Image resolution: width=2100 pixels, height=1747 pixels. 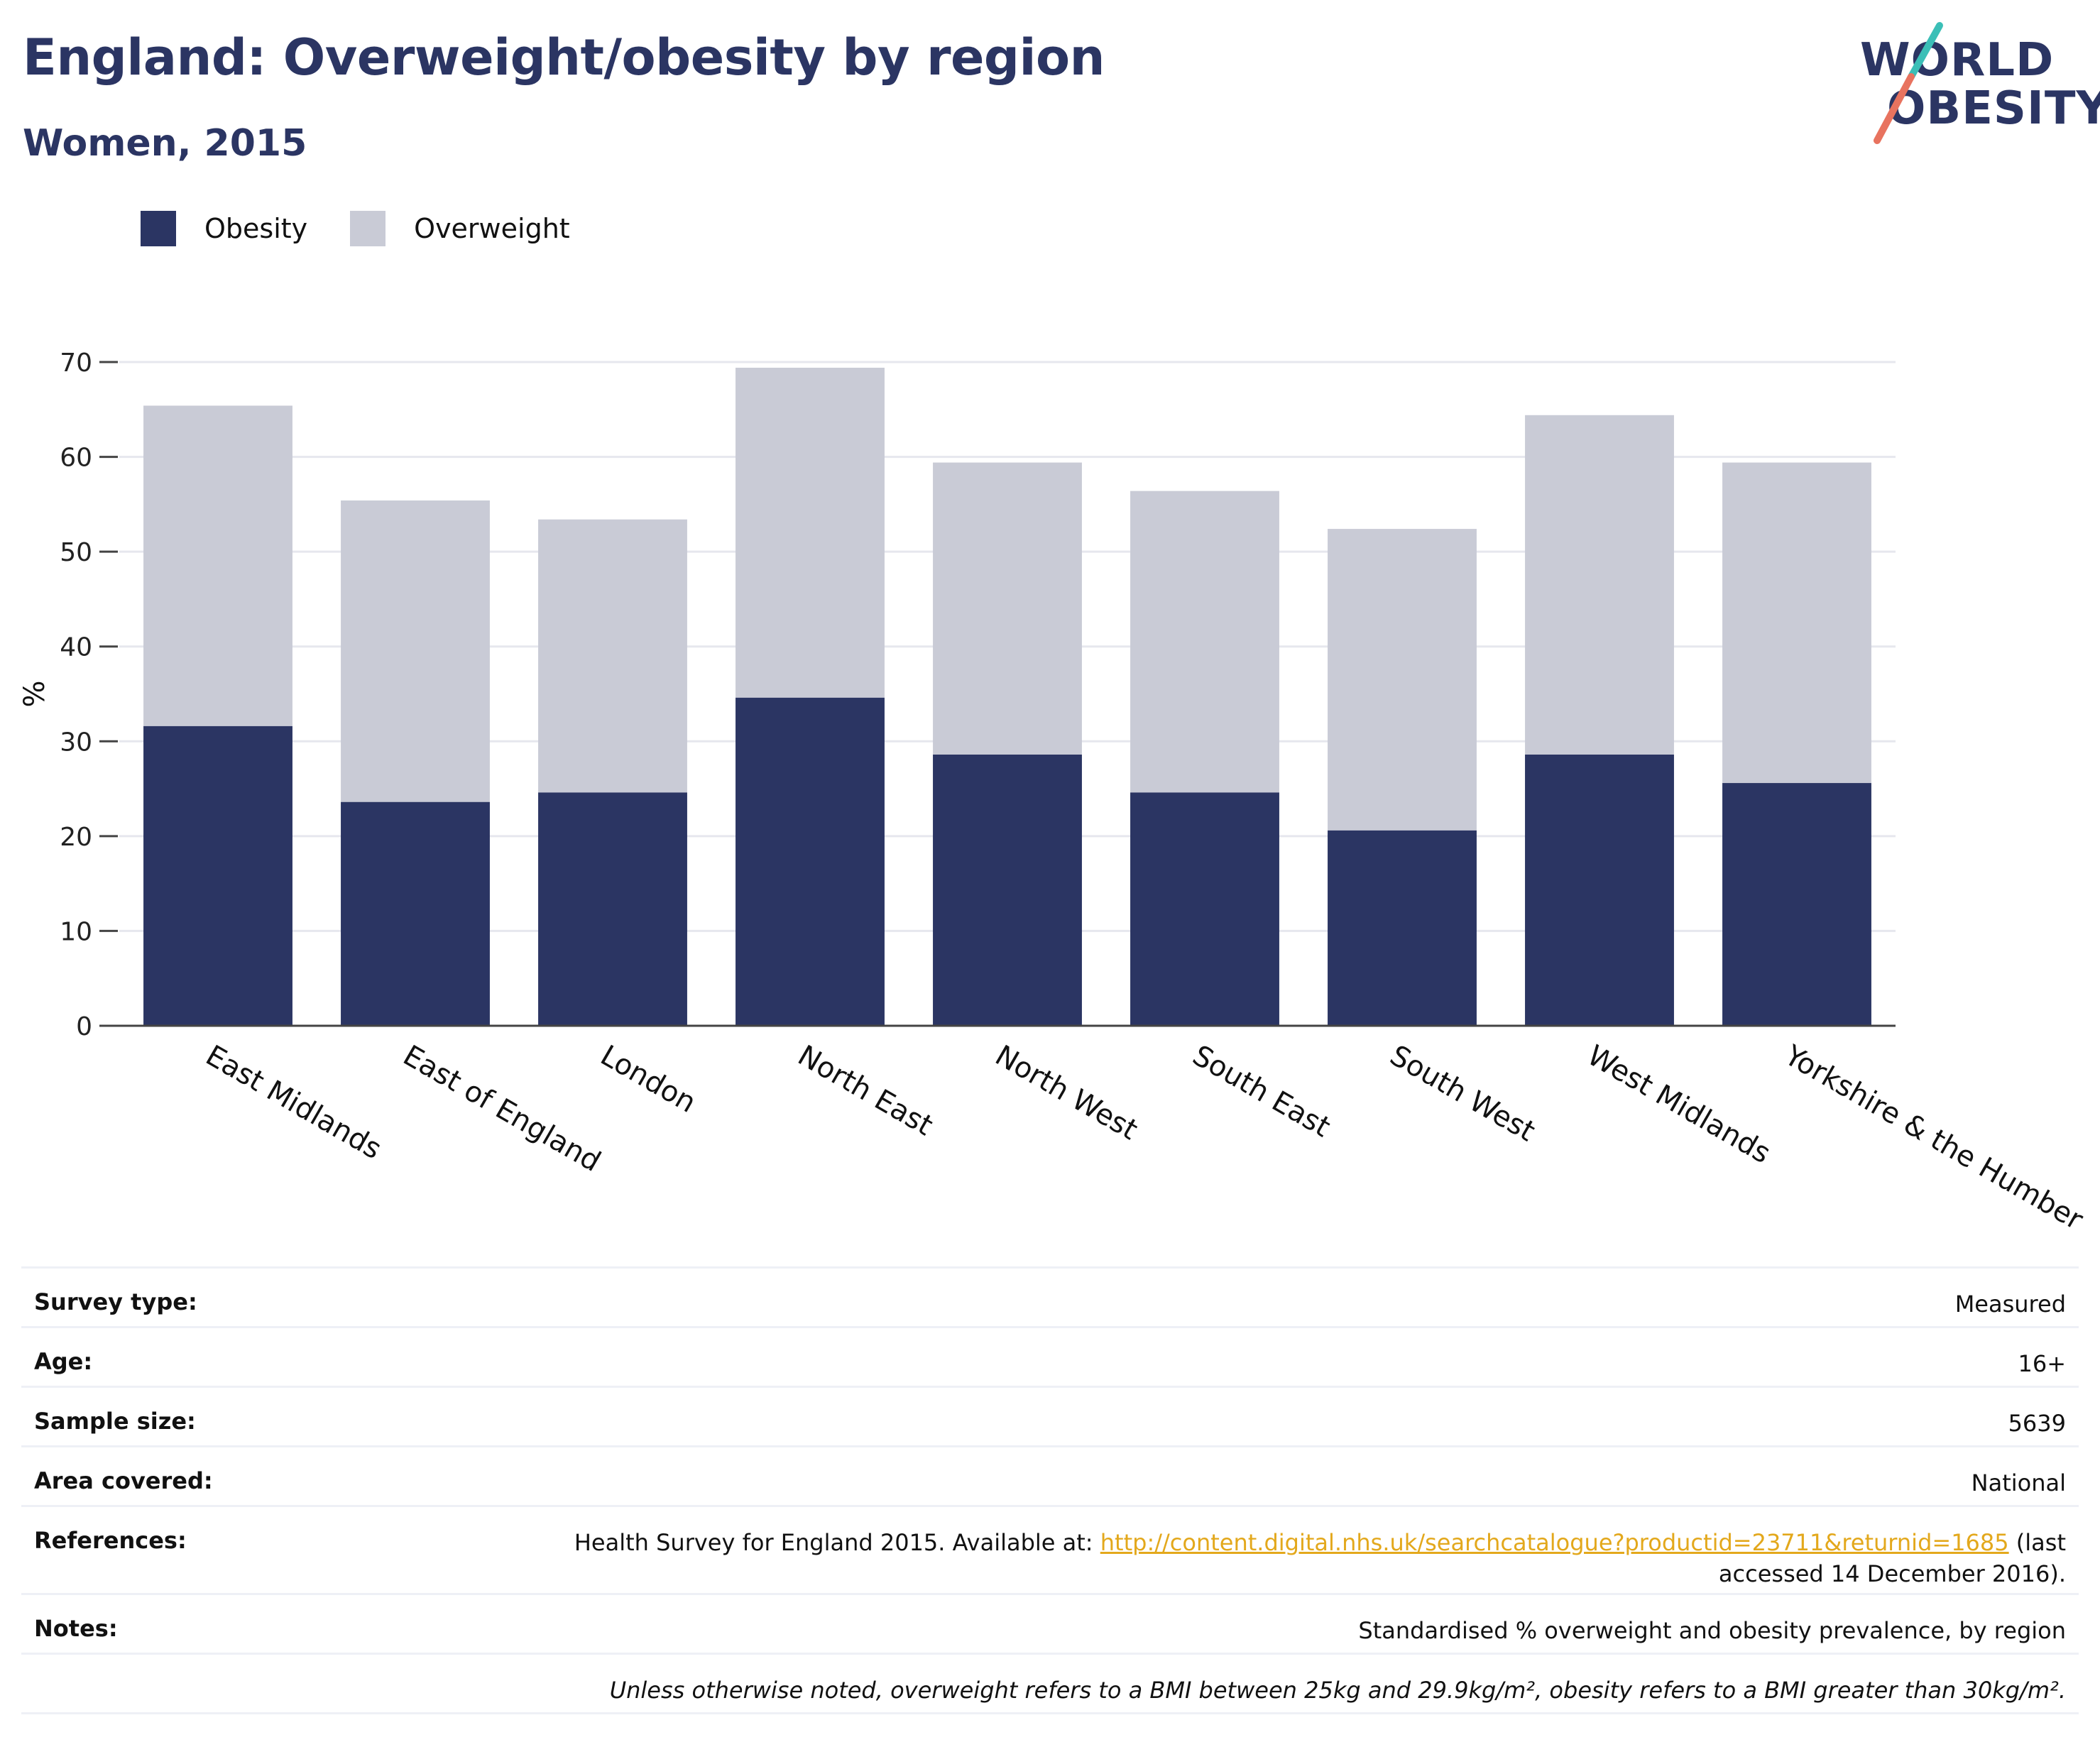 I want to click on y-tick-label: 70, so click(x=76, y=363).